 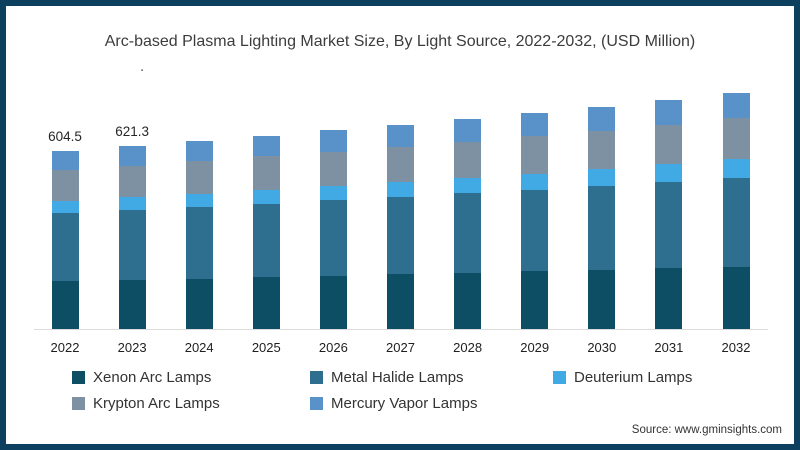 I want to click on stacked-bar-2032, so click(x=736, y=211).